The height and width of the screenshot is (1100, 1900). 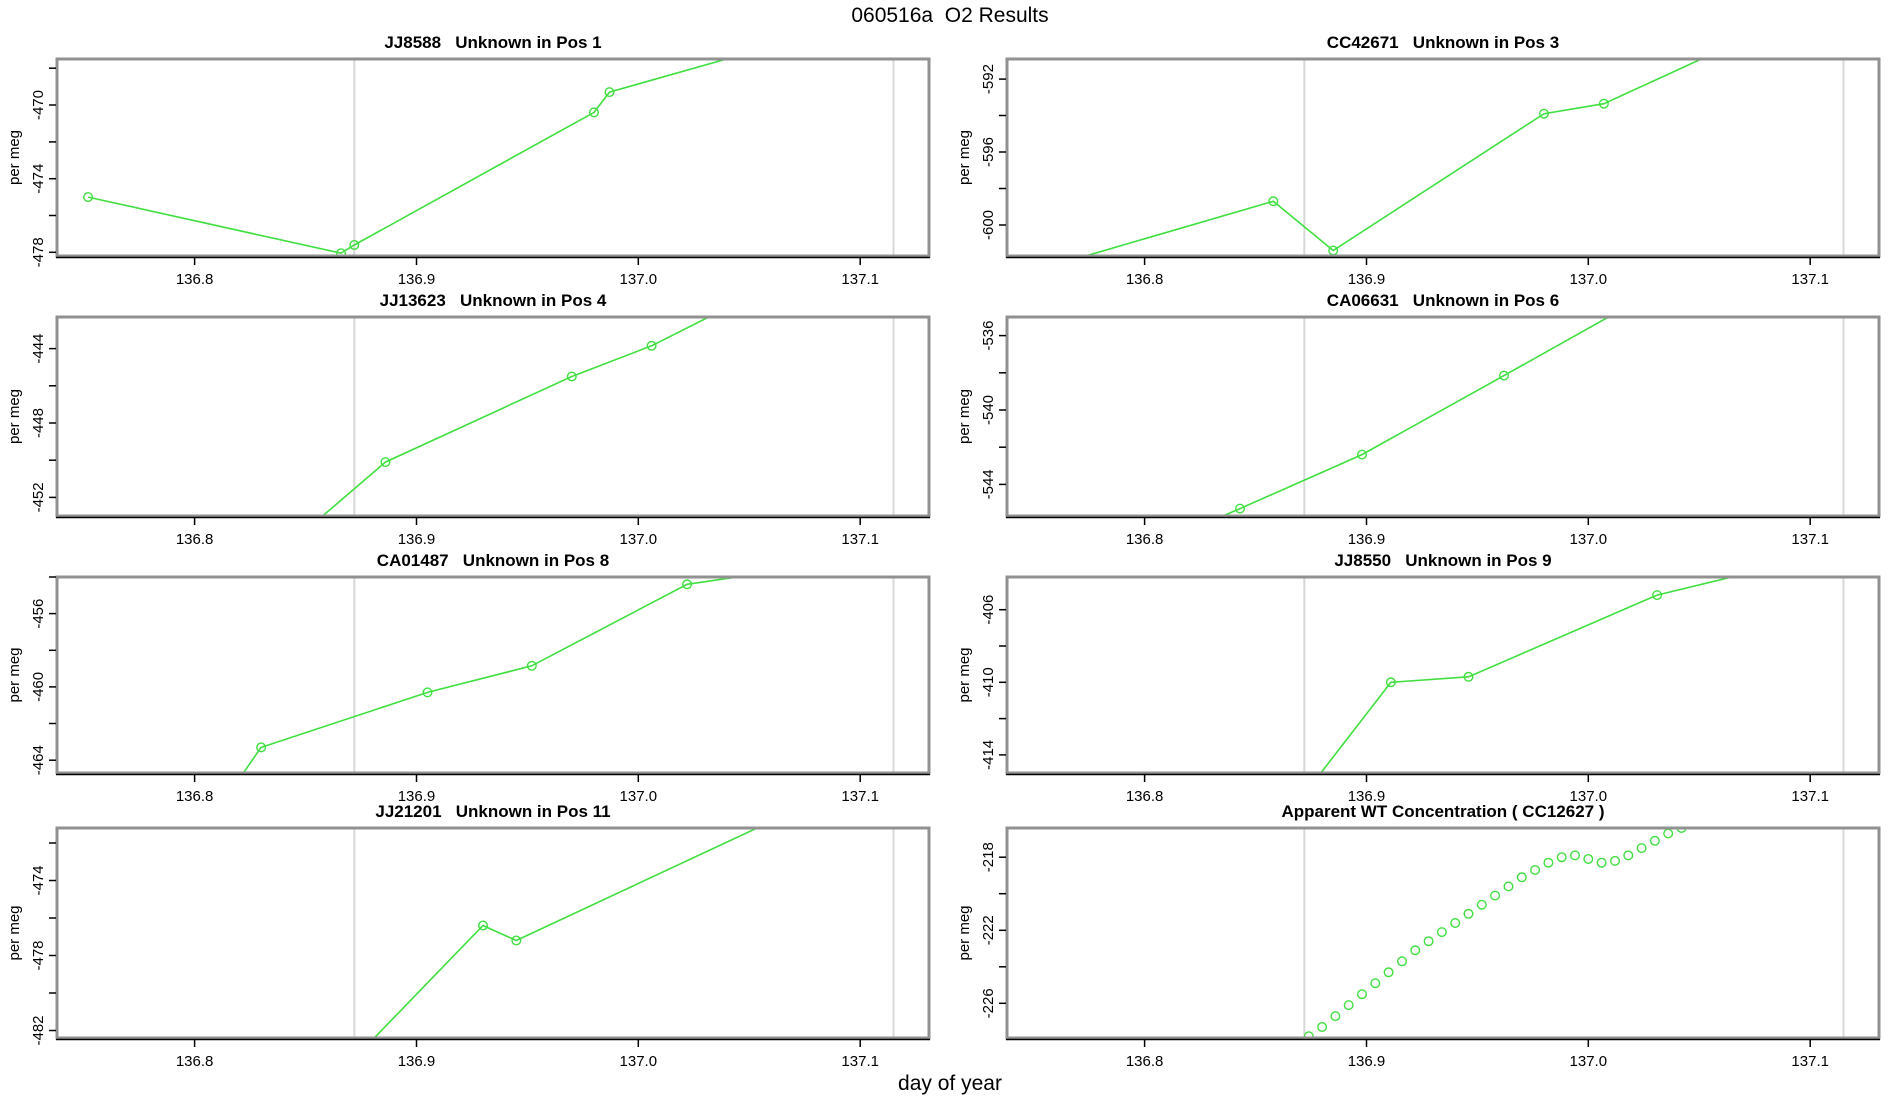 What do you see at coordinates (988, 610) in the screenshot?
I see `subplot-6-ytick-label: -406` at bounding box center [988, 610].